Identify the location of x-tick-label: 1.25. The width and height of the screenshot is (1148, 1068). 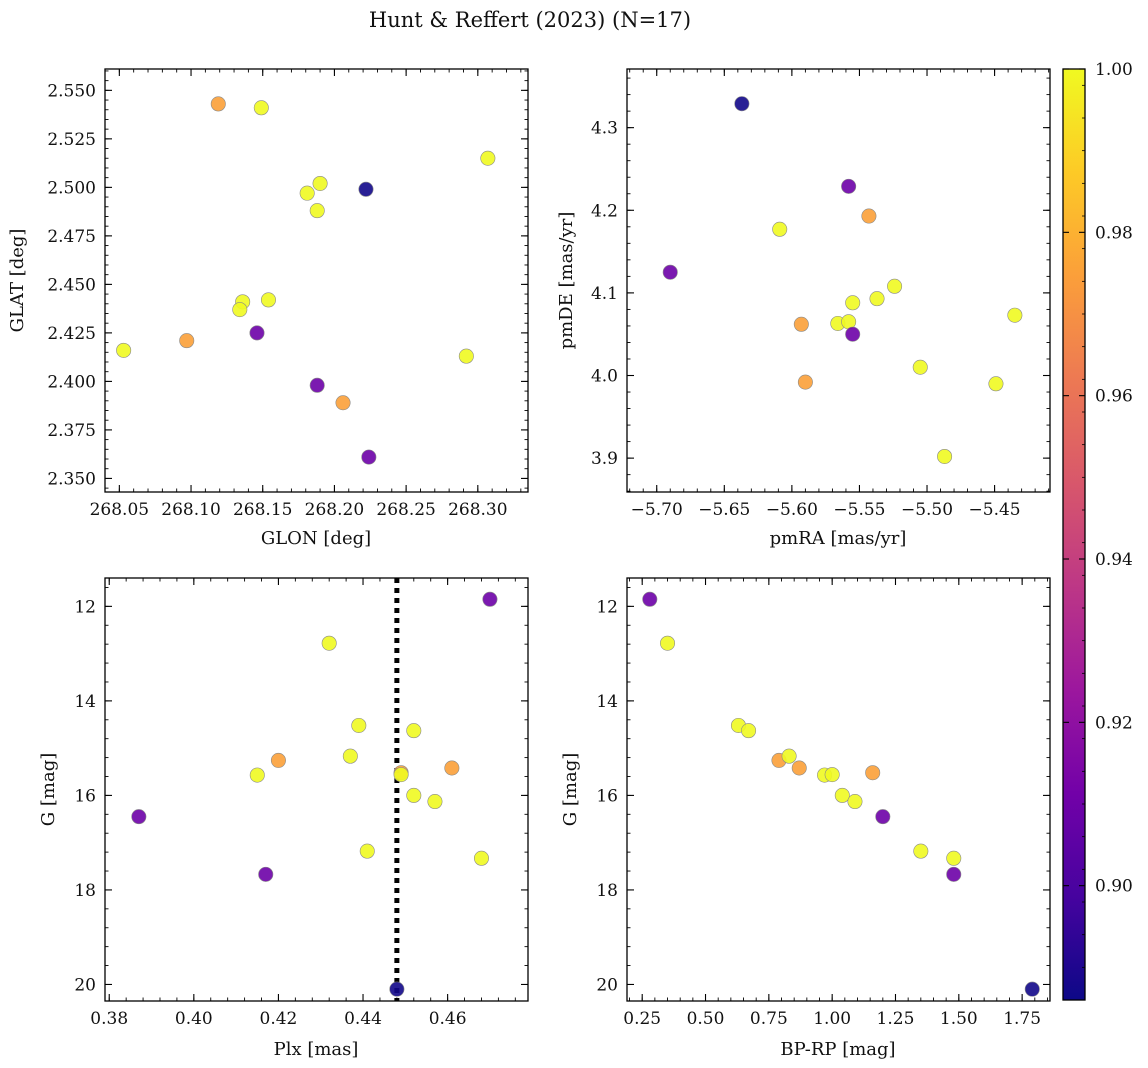
(896, 1019).